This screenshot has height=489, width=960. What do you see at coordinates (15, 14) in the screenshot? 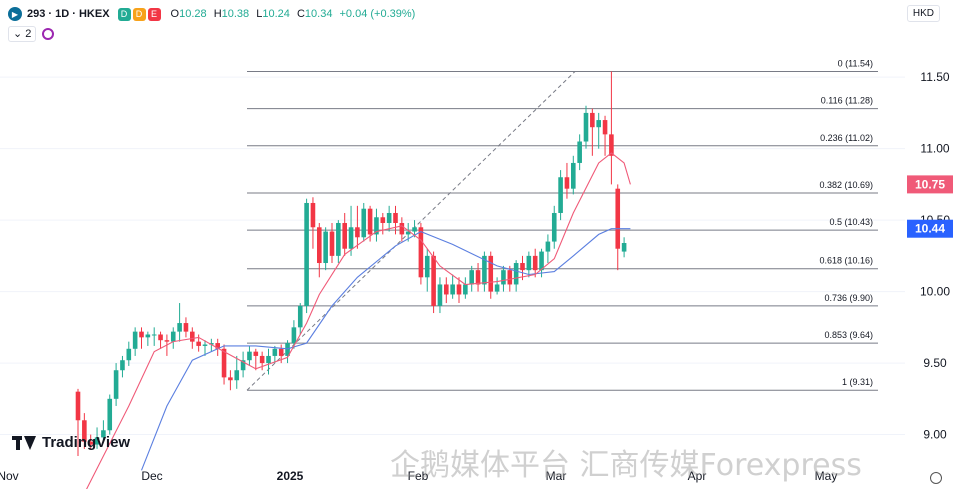
I see `symbol-logo-icon: ▶` at bounding box center [15, 14].